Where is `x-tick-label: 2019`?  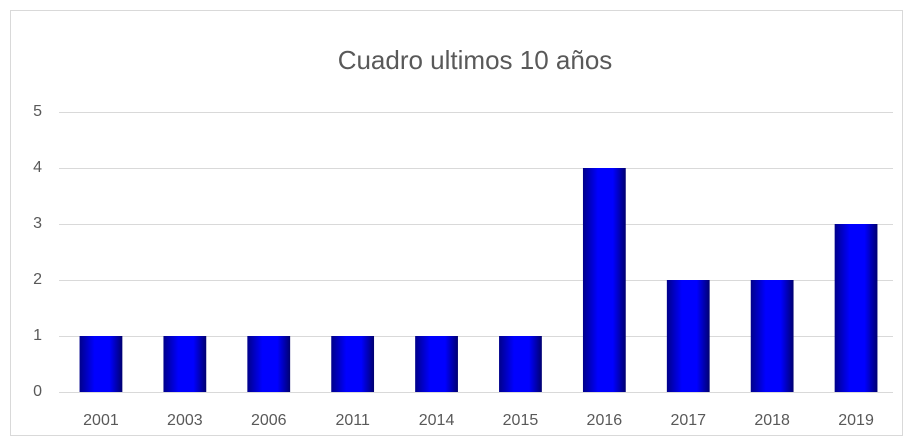
x-tick-label: 2019 is located at coordinates (856, 420).